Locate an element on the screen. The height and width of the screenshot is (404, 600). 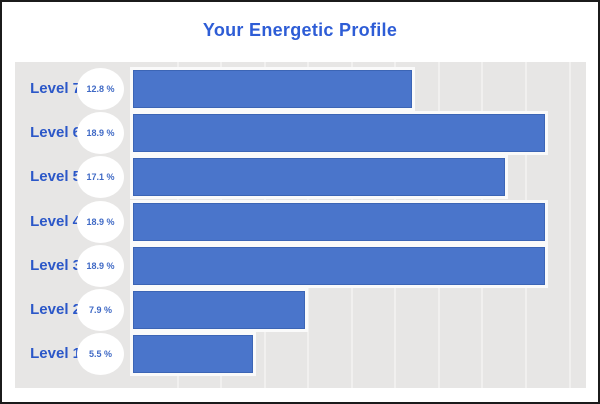
gridline is located at coordinates (569, 225).